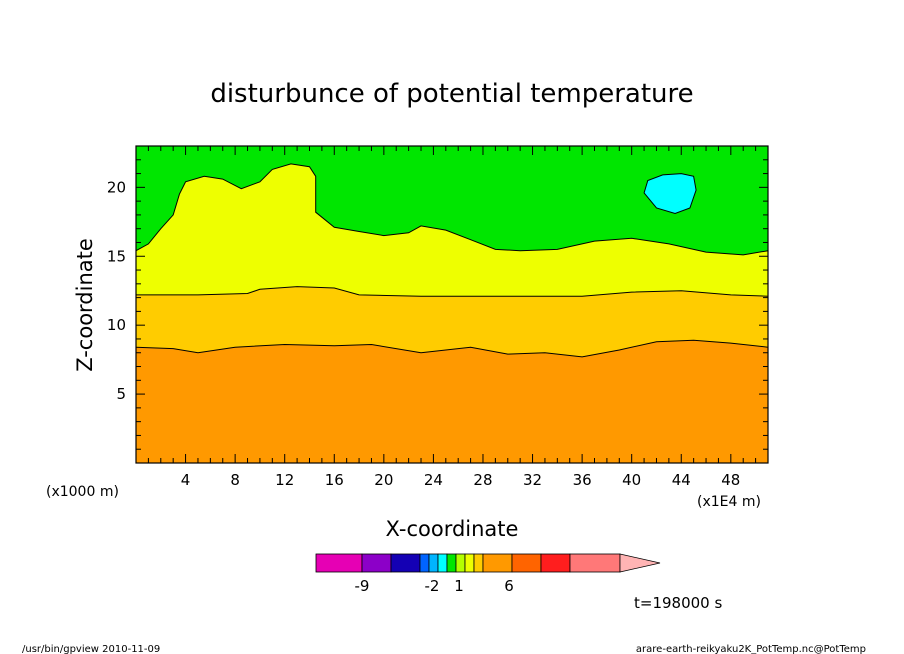 This screenshot has height=654, width=904. What do you see at coordinates (452, 529) in the screenshot?
I see `x-axis-title: X-coordinate` at bounding box center [452, 529].